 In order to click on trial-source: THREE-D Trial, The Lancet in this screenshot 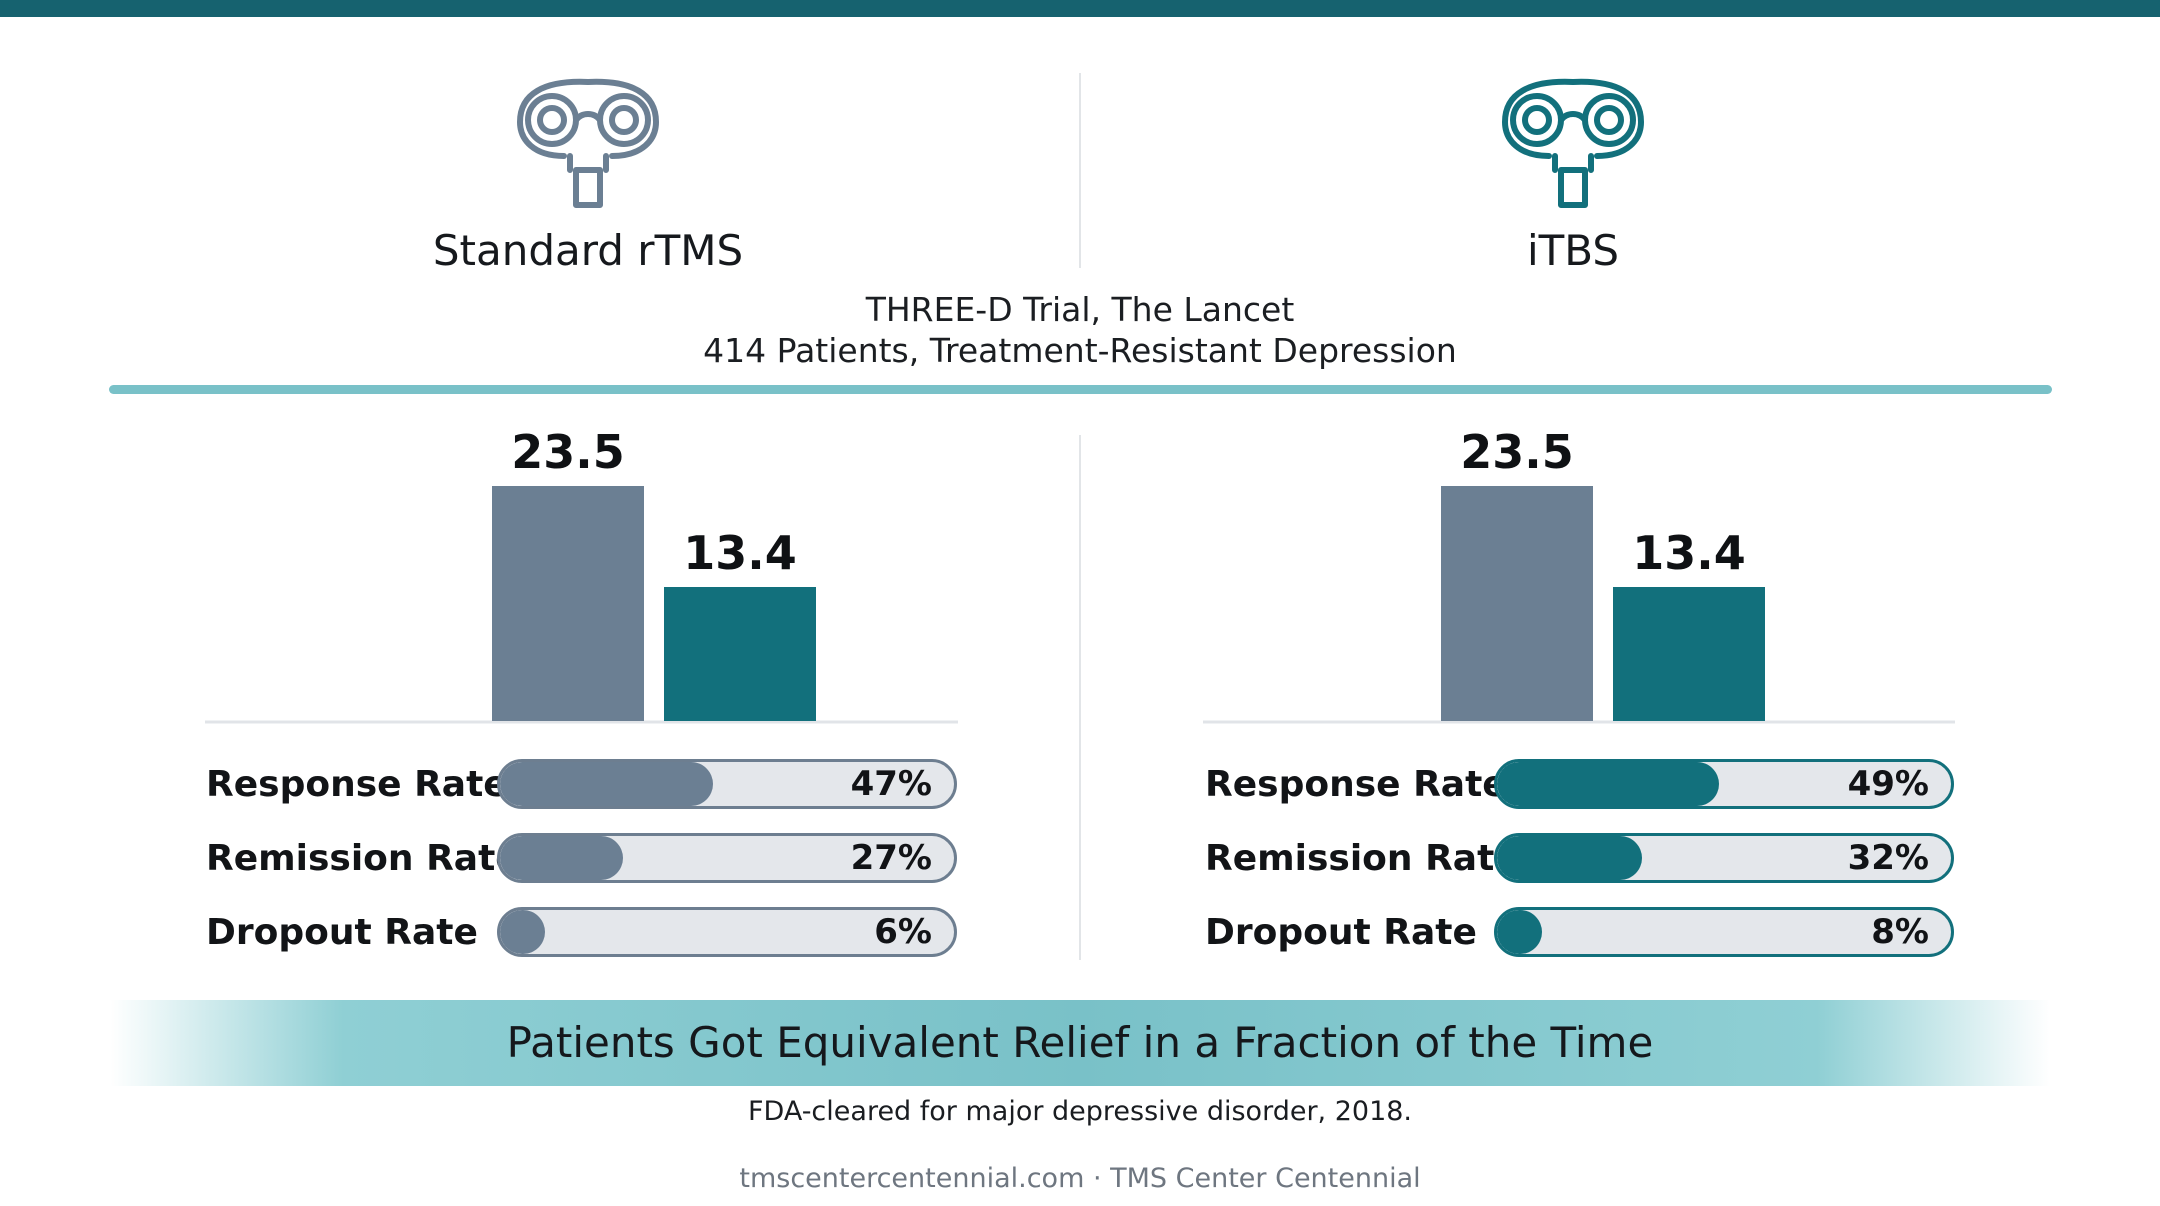, I will do `click(1080, 309)`.